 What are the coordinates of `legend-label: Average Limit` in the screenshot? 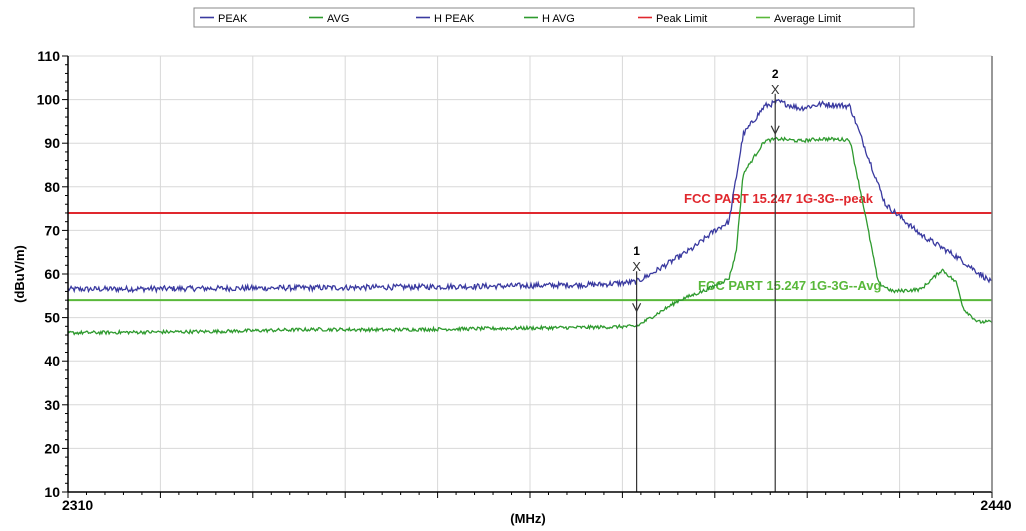 It's located at (807, 19).